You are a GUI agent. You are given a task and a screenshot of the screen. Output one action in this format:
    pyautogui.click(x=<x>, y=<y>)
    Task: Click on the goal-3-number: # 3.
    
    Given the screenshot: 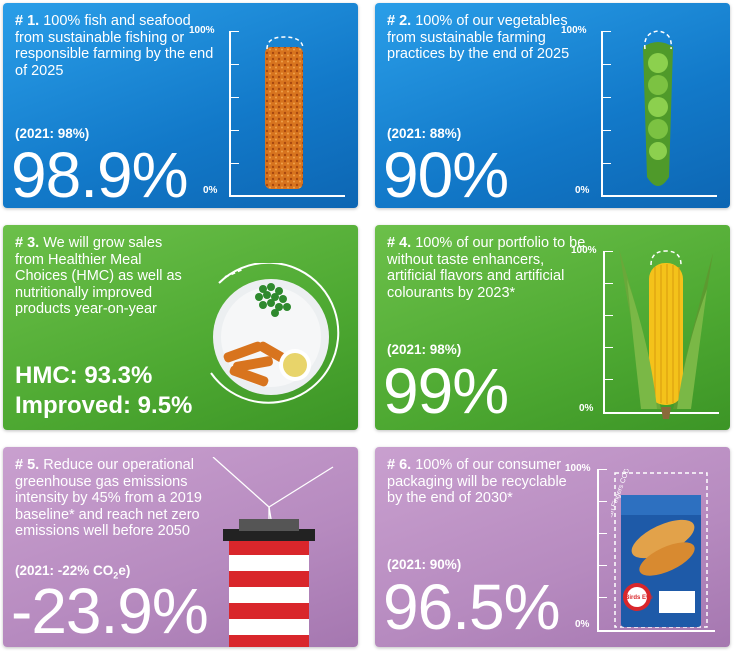 What is the action you would take?
    pyautogui.click(x=27, y=243)
    